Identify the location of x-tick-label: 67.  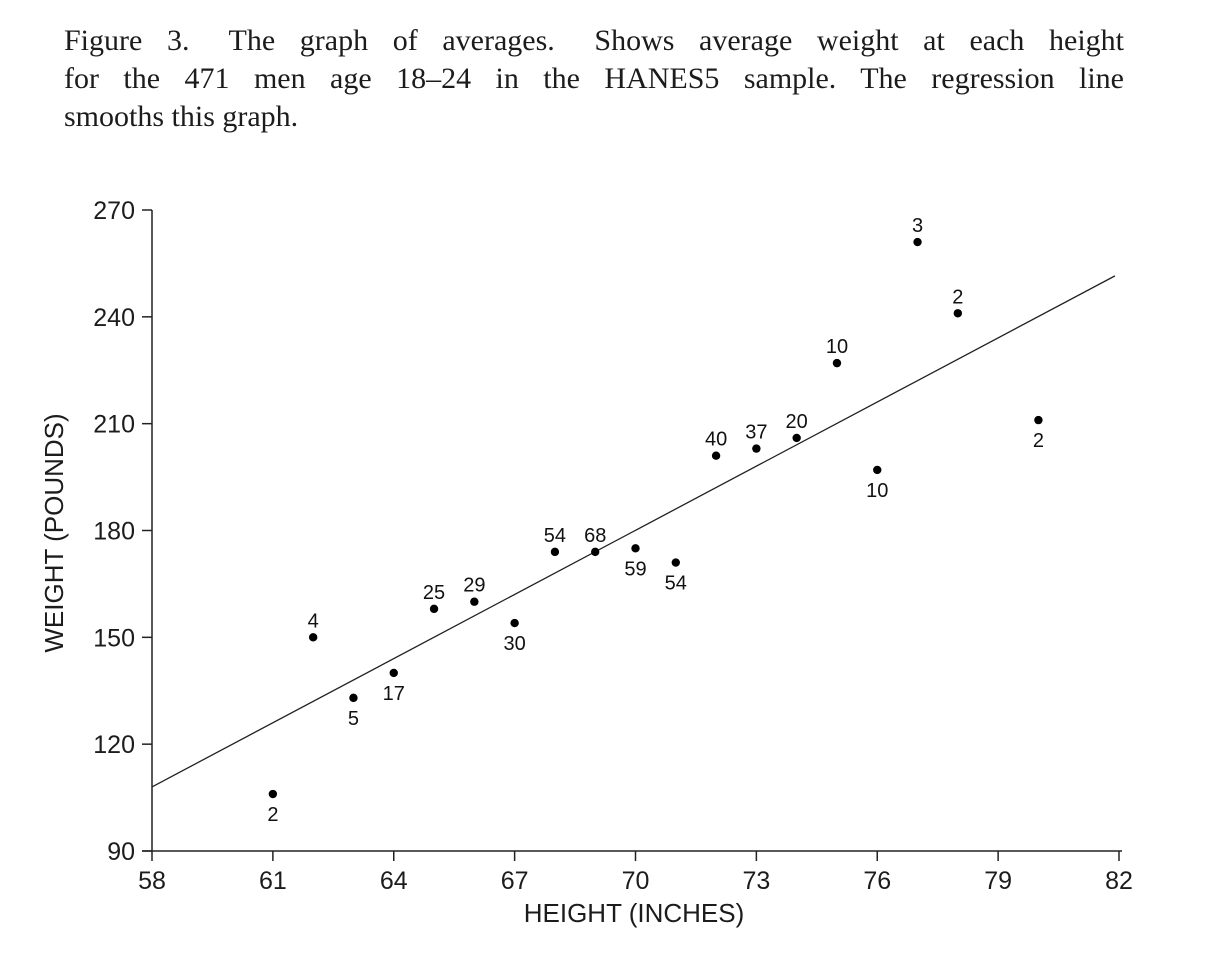
(515, 881).